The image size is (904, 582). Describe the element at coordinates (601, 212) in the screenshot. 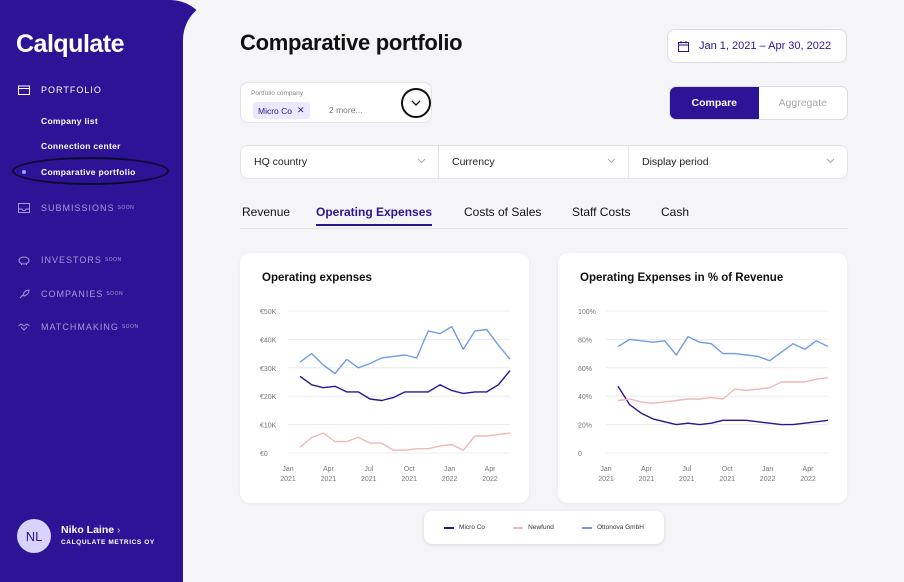

I see `tab-staff-costs: Staff Costs` at that location.